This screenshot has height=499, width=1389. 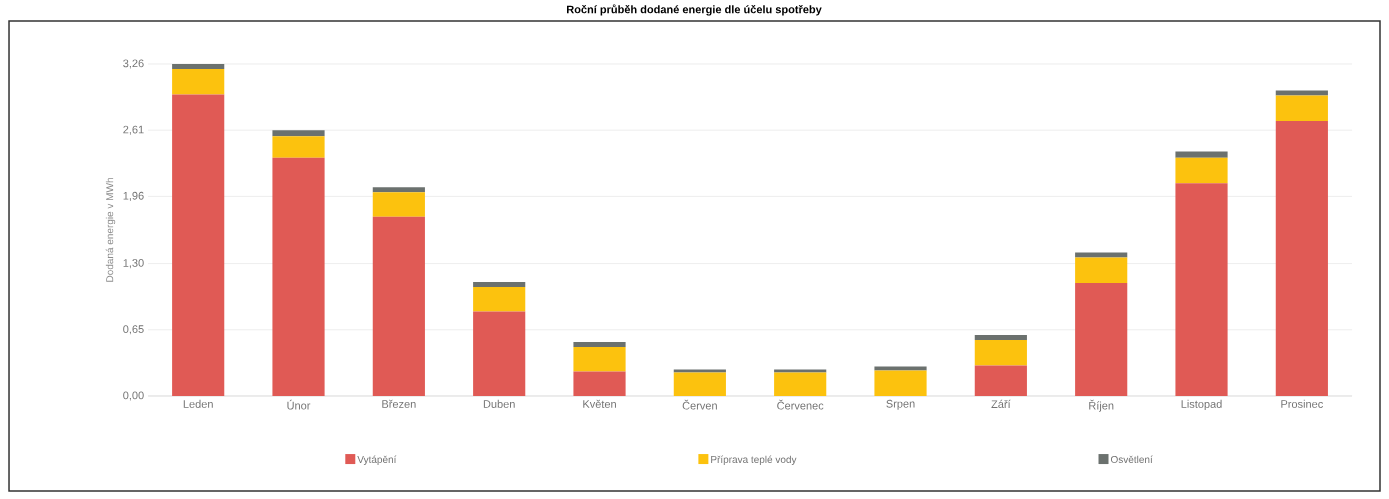 What do you see at coordinates (377, 460) in the screenshot?
I see `legend-label: Vytápění` at bounding box center [377, 460].